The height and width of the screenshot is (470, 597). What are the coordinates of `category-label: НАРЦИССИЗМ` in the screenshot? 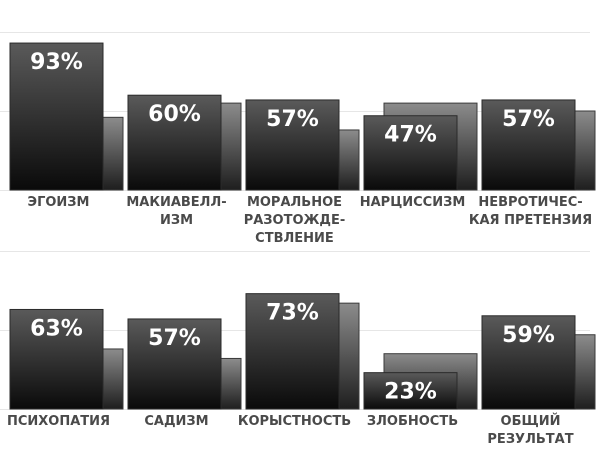 It's located at (413, 202).